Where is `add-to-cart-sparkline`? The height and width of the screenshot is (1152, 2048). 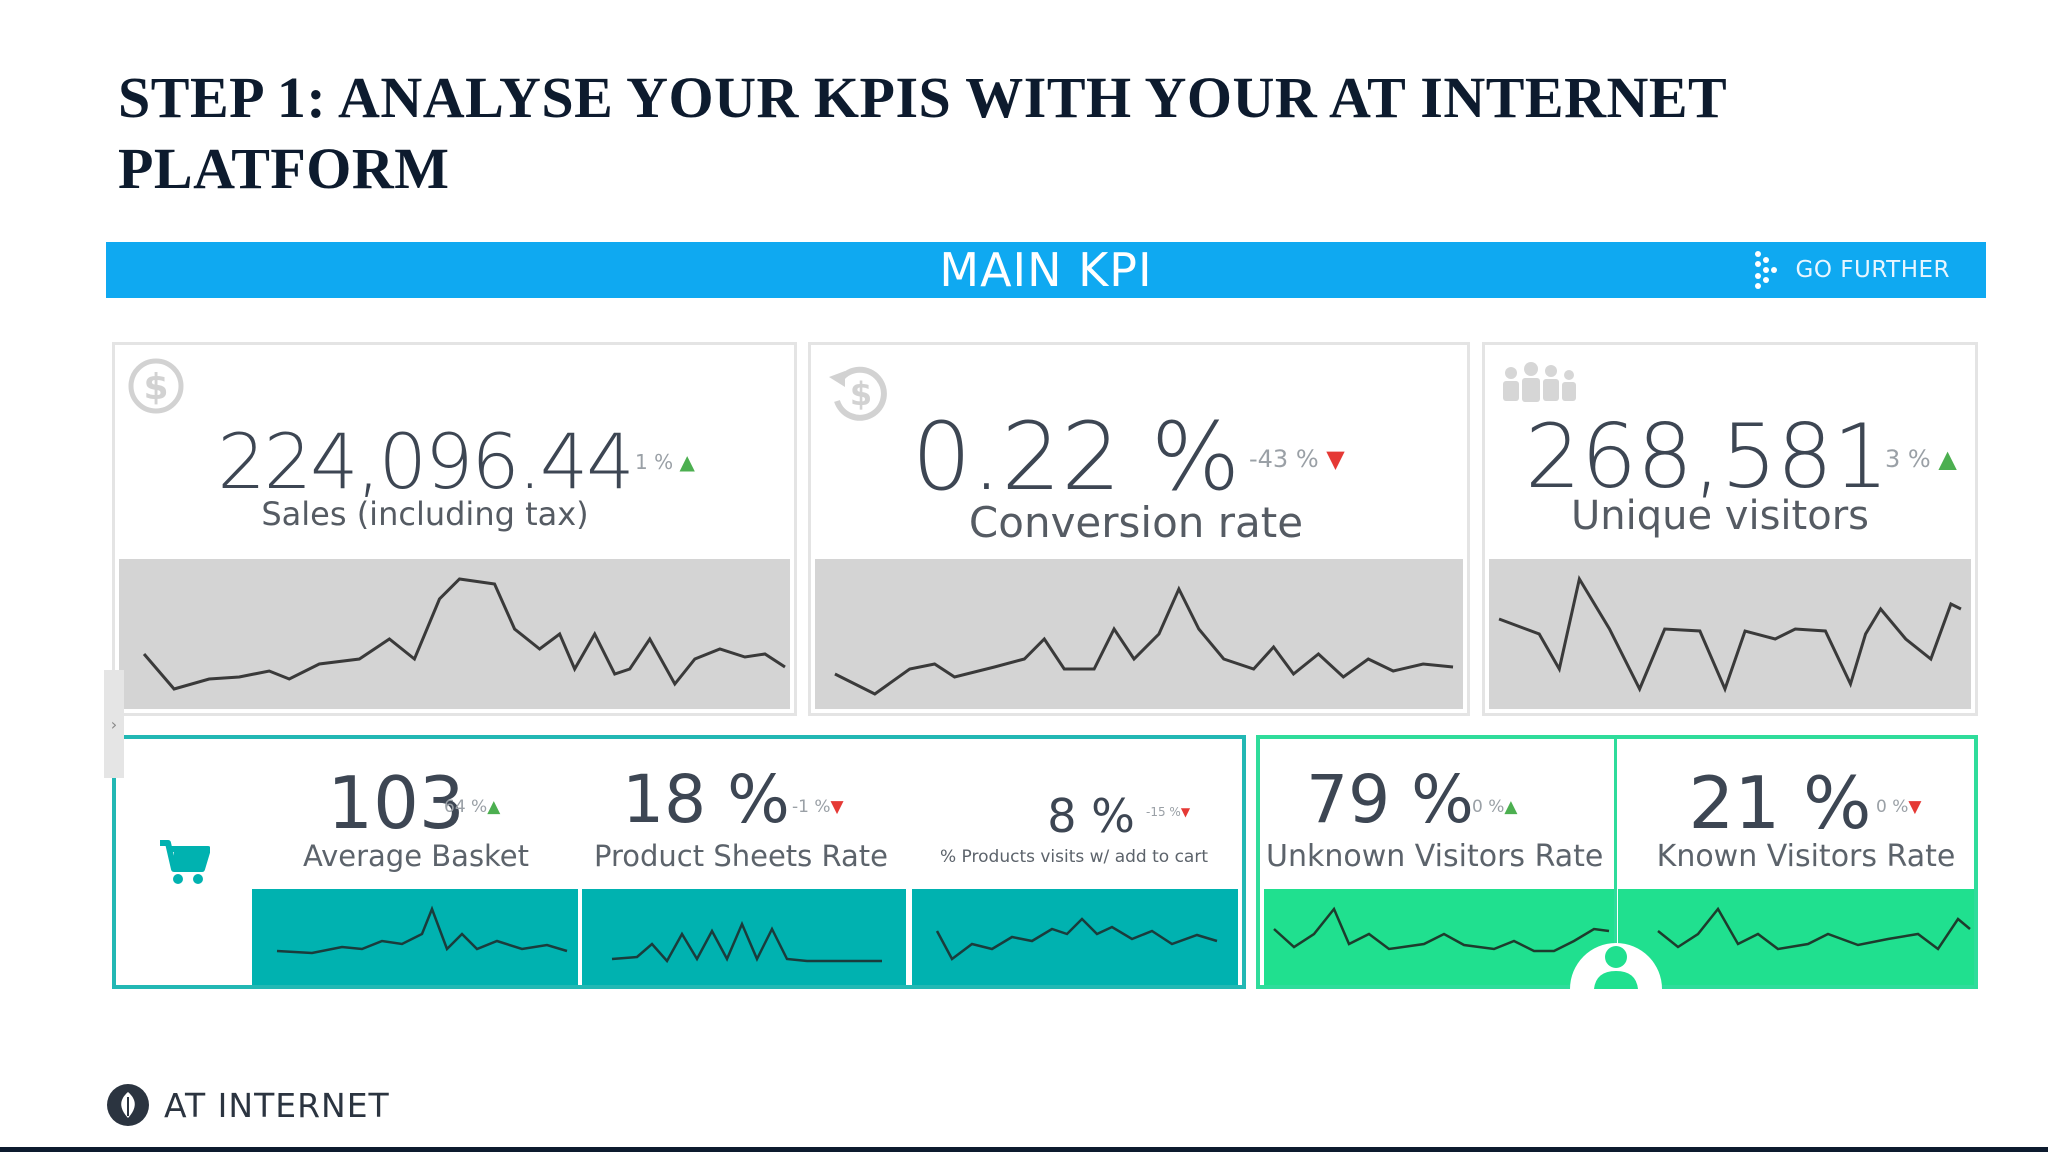 add-to-cart-sparkline is located at coordinates (1075, 937).